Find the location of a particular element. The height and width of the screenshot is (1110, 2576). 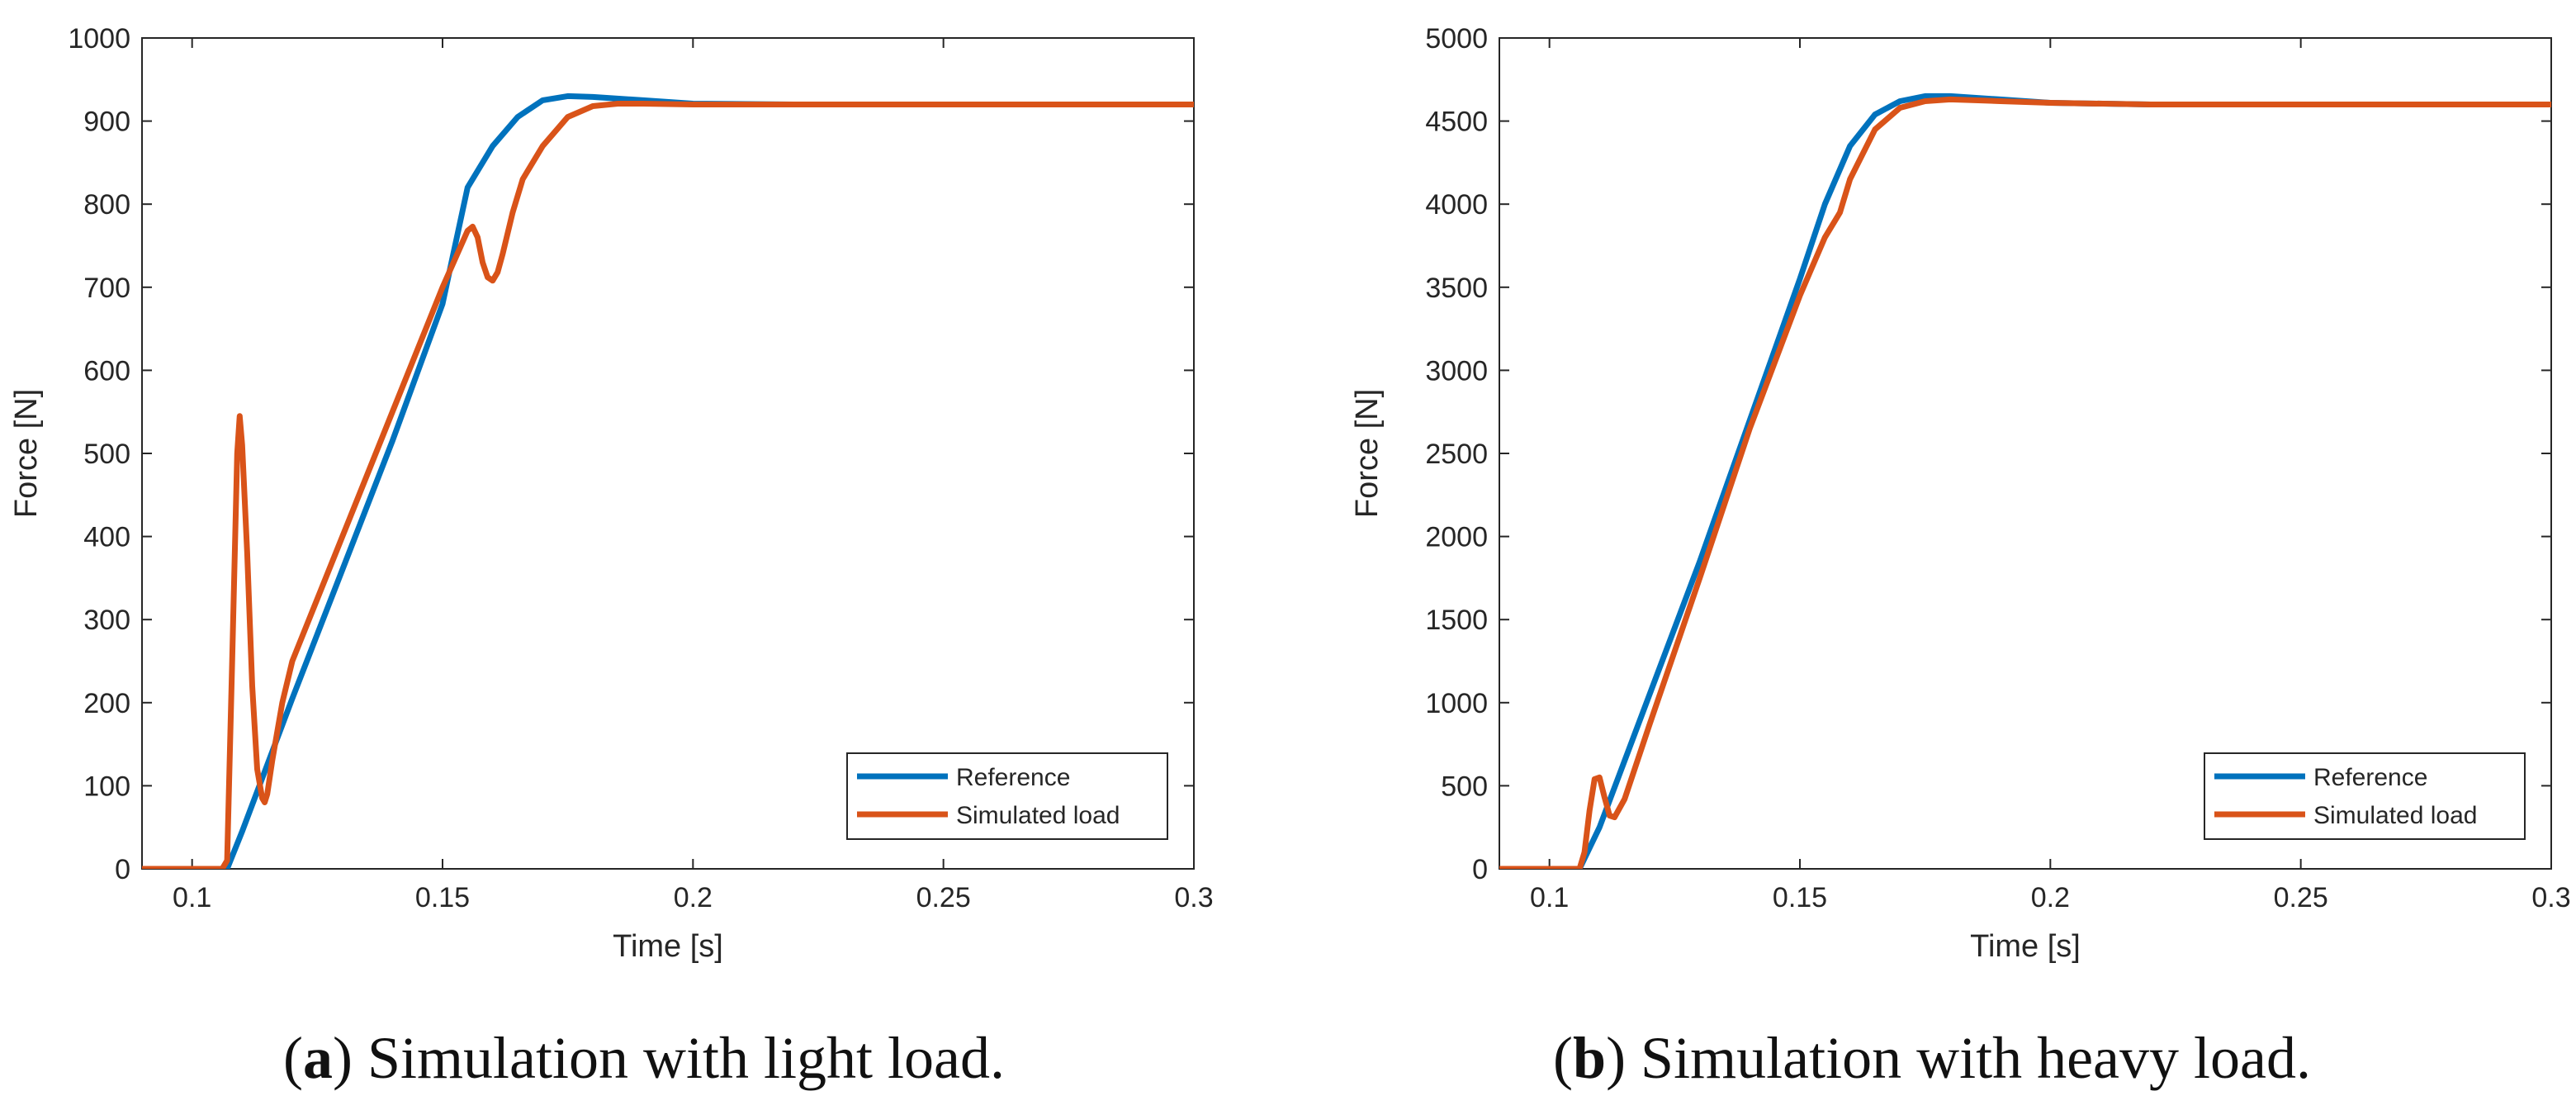

panel-a-ytick-label: 200 is located at coordinates (106, 703).